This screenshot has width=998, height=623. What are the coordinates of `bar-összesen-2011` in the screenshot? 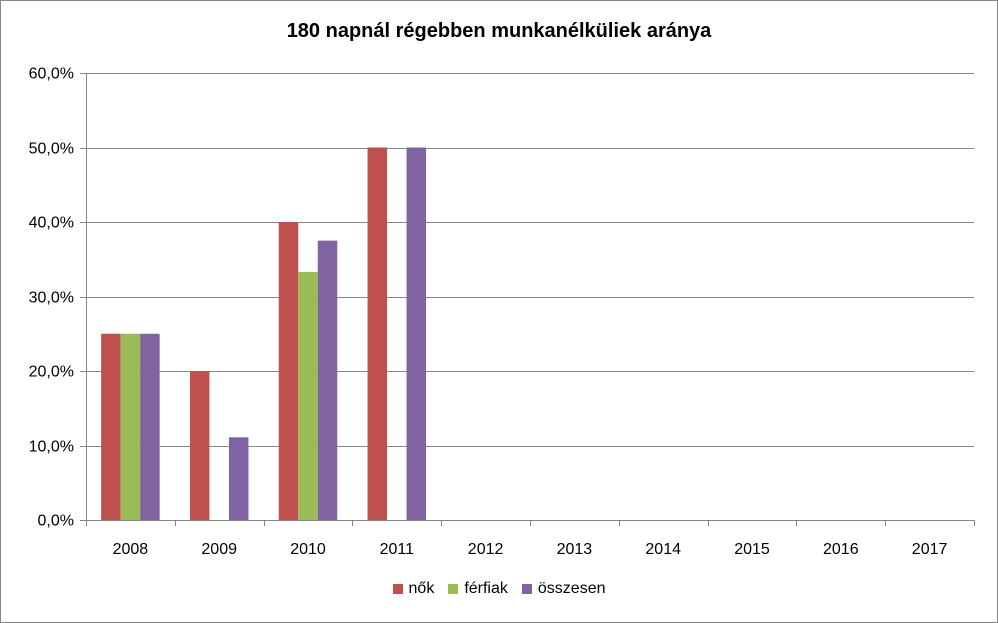 It's located at (416, 333).